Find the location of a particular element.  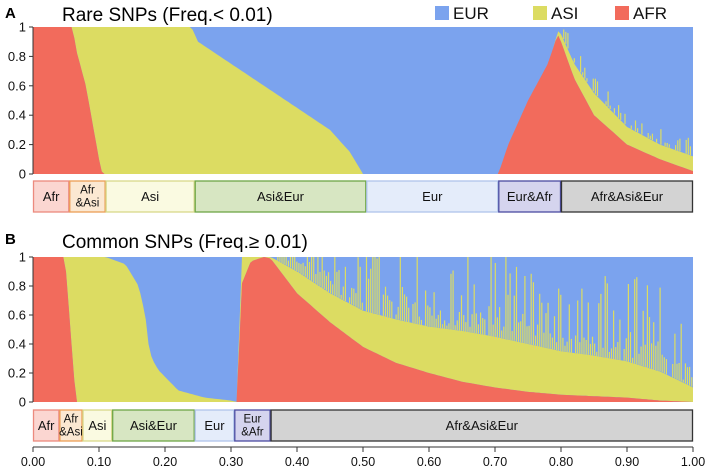

panel-b-y-axis: 0 0.2 0.4 0.6 0.8 1 is located at coordinates (21, 330).